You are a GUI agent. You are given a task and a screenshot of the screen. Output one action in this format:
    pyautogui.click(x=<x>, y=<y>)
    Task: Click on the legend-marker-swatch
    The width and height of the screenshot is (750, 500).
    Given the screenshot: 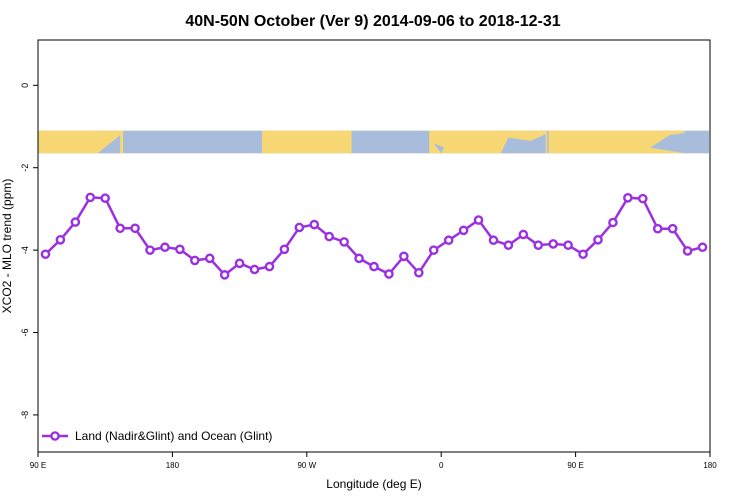 What is the action you would take?
    pyautogui.click(x=55, y=436)
    